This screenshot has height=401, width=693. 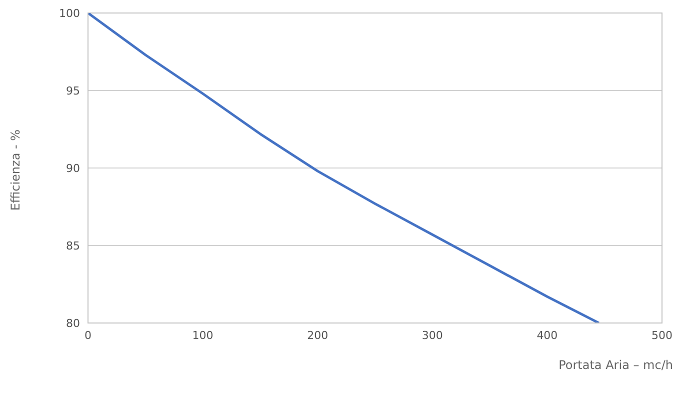 What do you see at coordinates (73, 323) in the screenshot?
I see `y-tick-label: 80` at bounding box center [73, 323].